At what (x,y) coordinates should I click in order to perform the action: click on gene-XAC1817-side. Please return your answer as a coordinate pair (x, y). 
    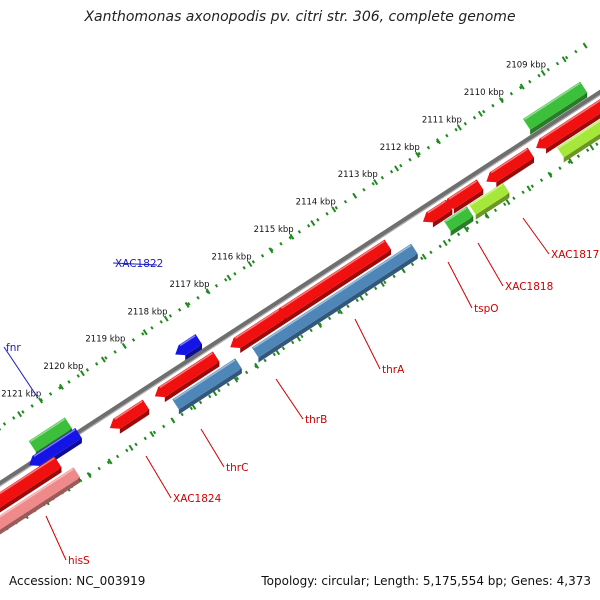
    Looking at the image, I should click on (573, 133).